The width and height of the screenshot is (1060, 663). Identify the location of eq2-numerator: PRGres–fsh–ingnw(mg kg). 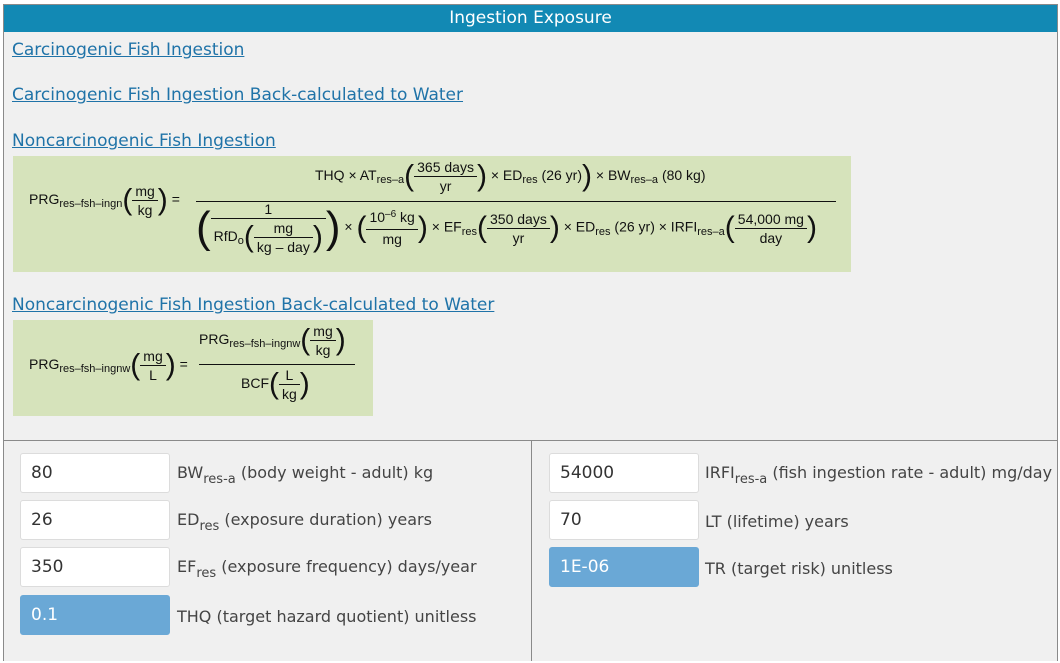
(272, 340).